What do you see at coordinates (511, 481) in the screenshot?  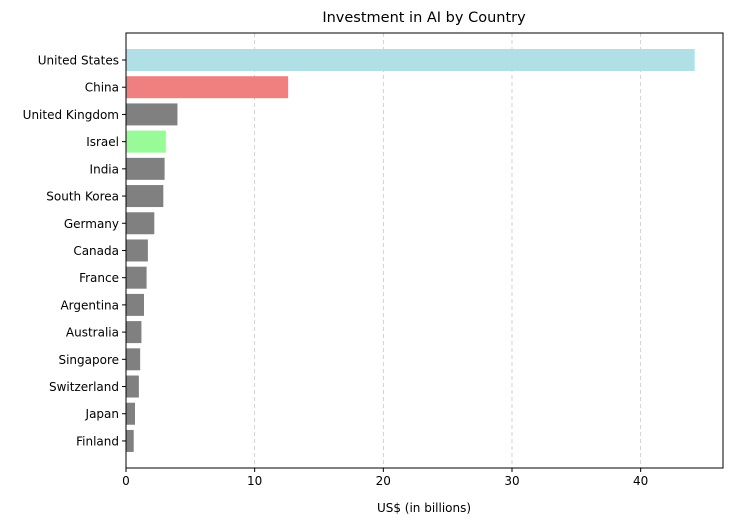 I see `x-tick-label: 30` at bounding box center [511, 481].